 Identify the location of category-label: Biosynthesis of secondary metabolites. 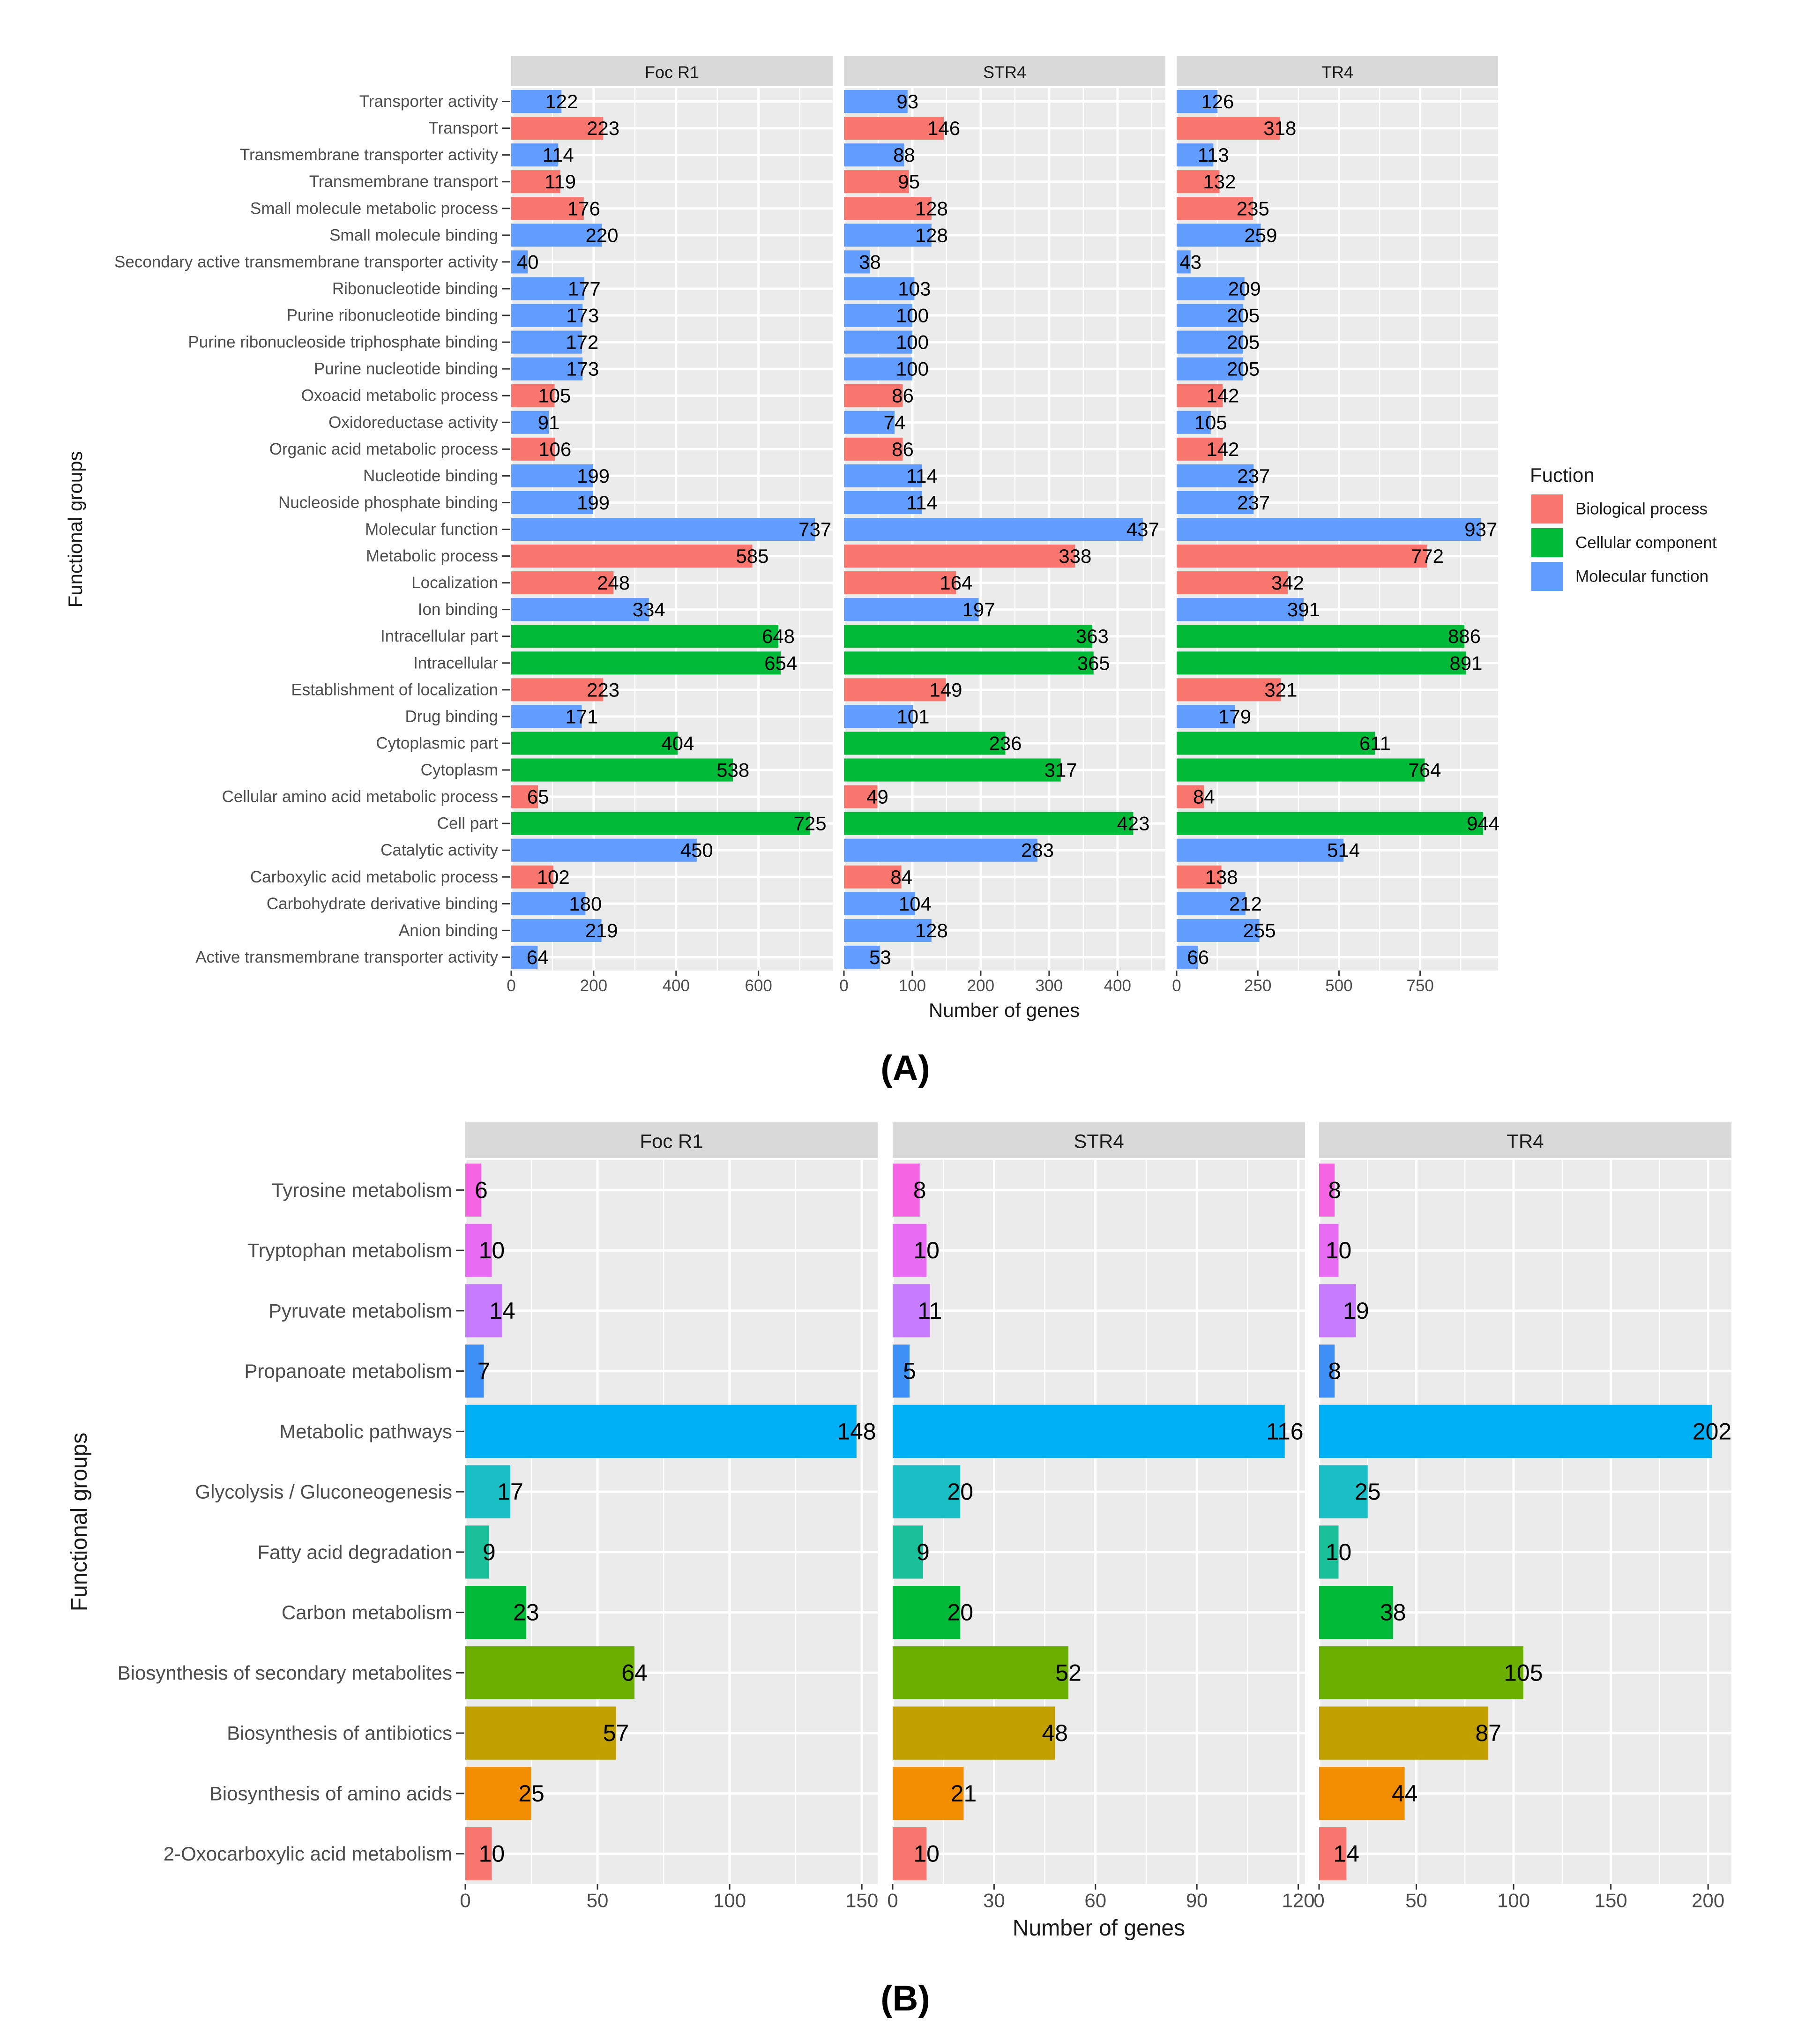
(285, 1673).